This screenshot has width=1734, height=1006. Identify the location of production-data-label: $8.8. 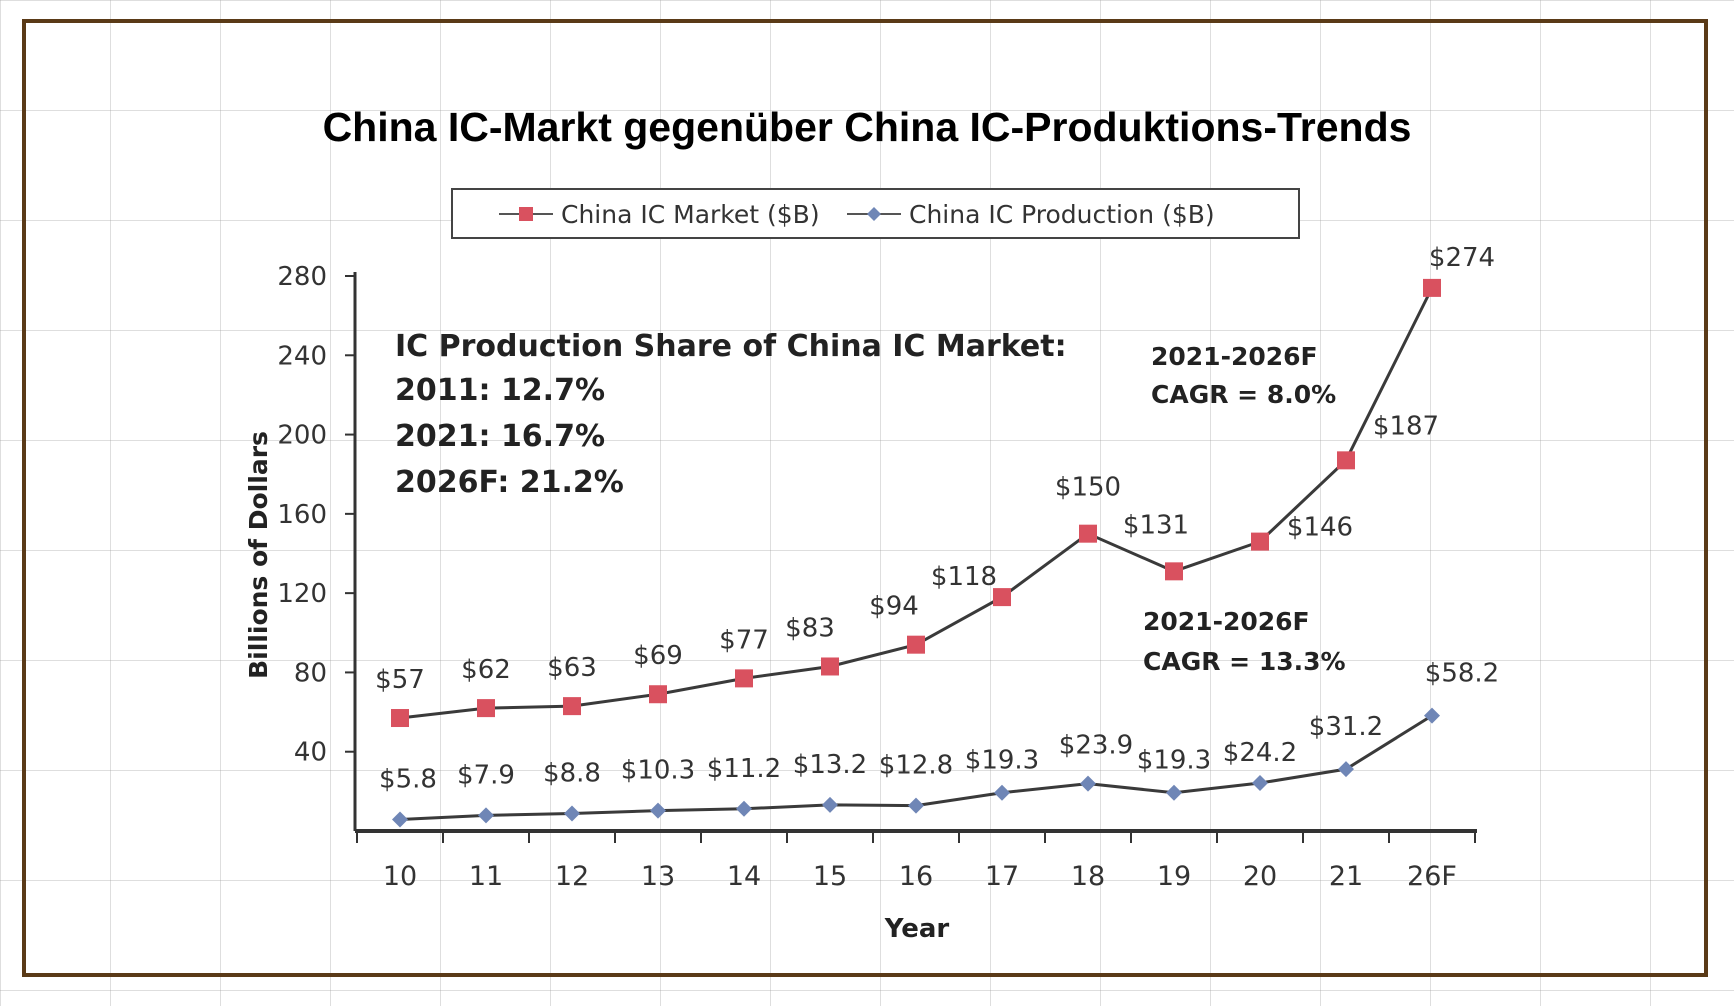
(572, 774).